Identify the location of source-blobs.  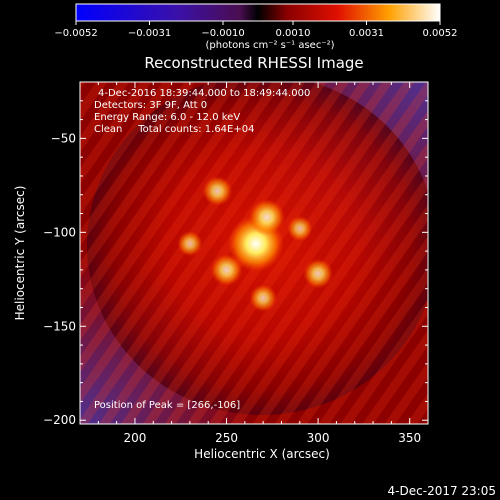
(255, 244).